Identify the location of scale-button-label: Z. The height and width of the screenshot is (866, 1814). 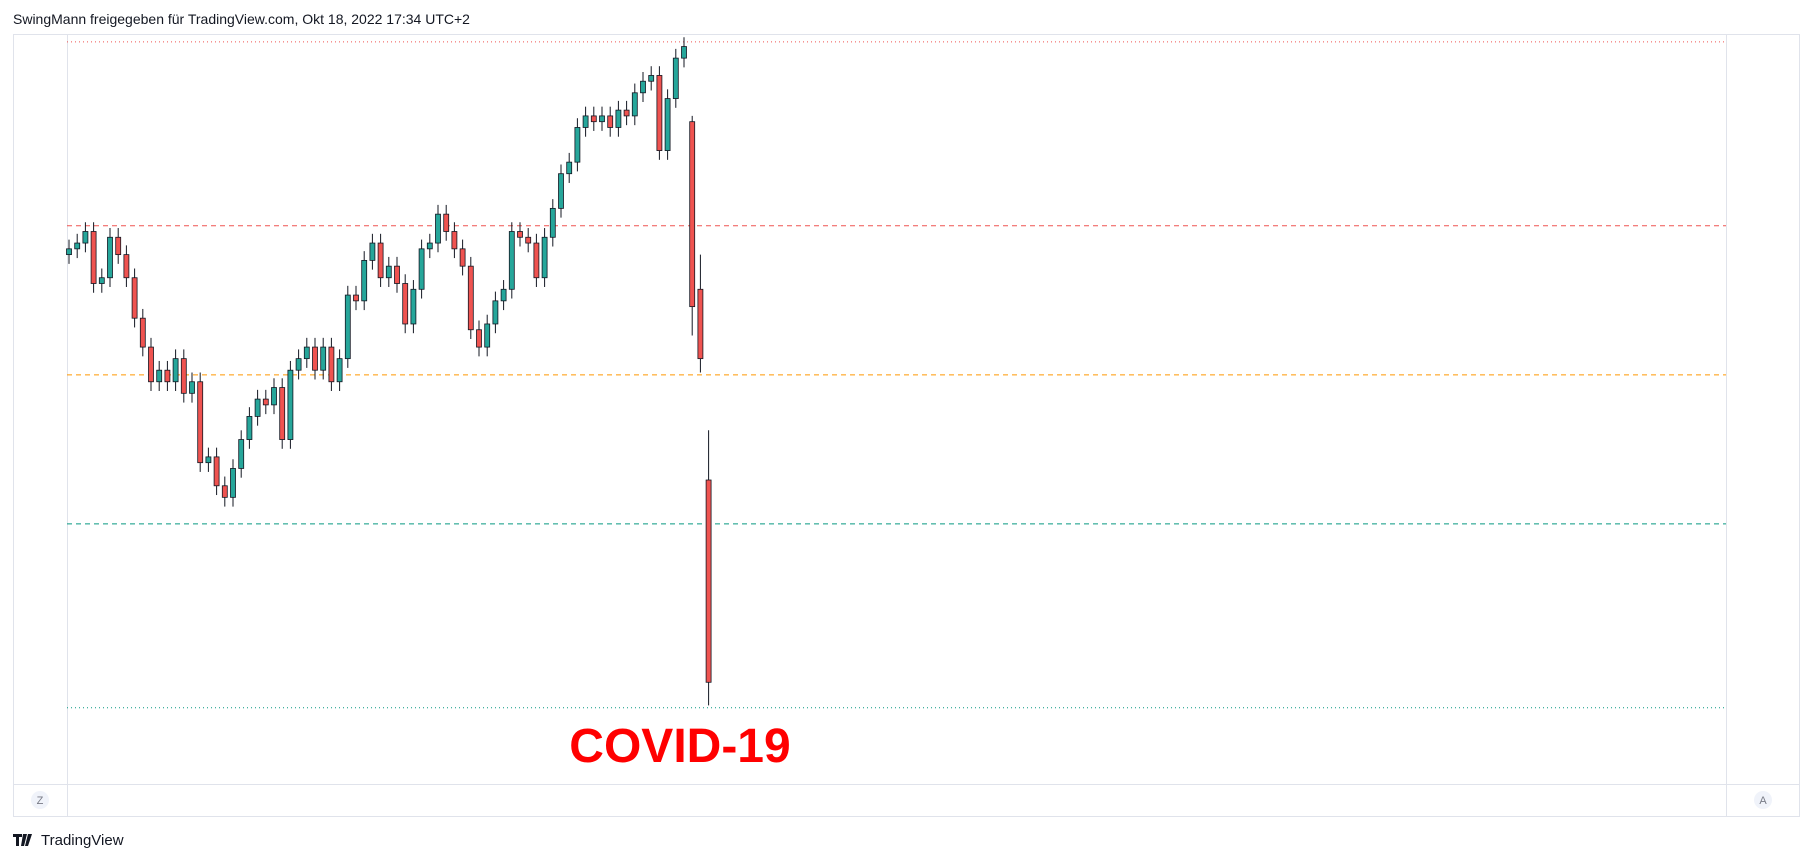
(40, 801).